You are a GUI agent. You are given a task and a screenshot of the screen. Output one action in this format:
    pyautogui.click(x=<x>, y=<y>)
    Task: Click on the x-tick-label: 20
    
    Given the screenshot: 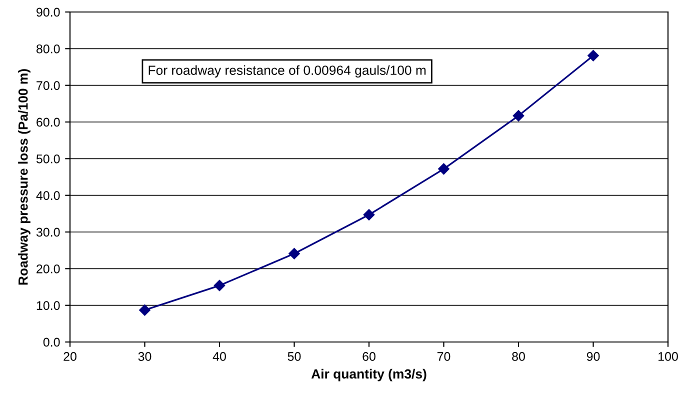 What is the action you would take?
    pyautogui.click(x=70, y=356)
    